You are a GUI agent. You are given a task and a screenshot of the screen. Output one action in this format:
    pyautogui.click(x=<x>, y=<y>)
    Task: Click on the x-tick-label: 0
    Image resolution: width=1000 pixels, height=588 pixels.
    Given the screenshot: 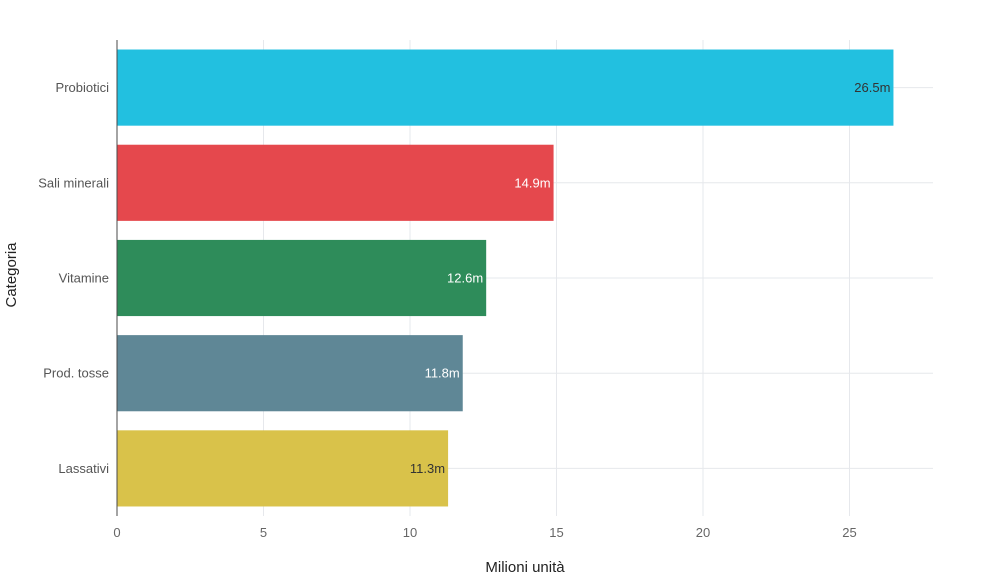 What is the action you would take?
    pyautogui.click(x=116, y=532)
    